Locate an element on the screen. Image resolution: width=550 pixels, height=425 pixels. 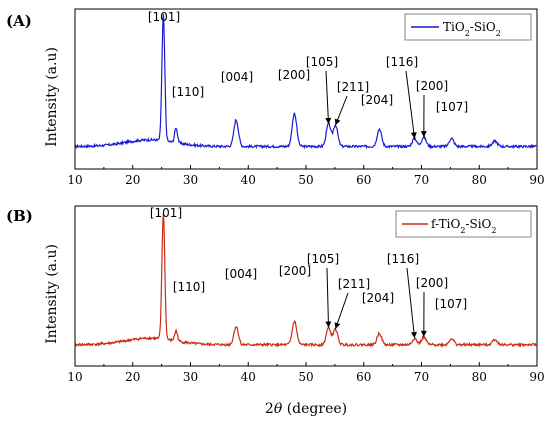
panel-b-legend: f-TiO2-SiO2 is located at coordinates (463, 224).